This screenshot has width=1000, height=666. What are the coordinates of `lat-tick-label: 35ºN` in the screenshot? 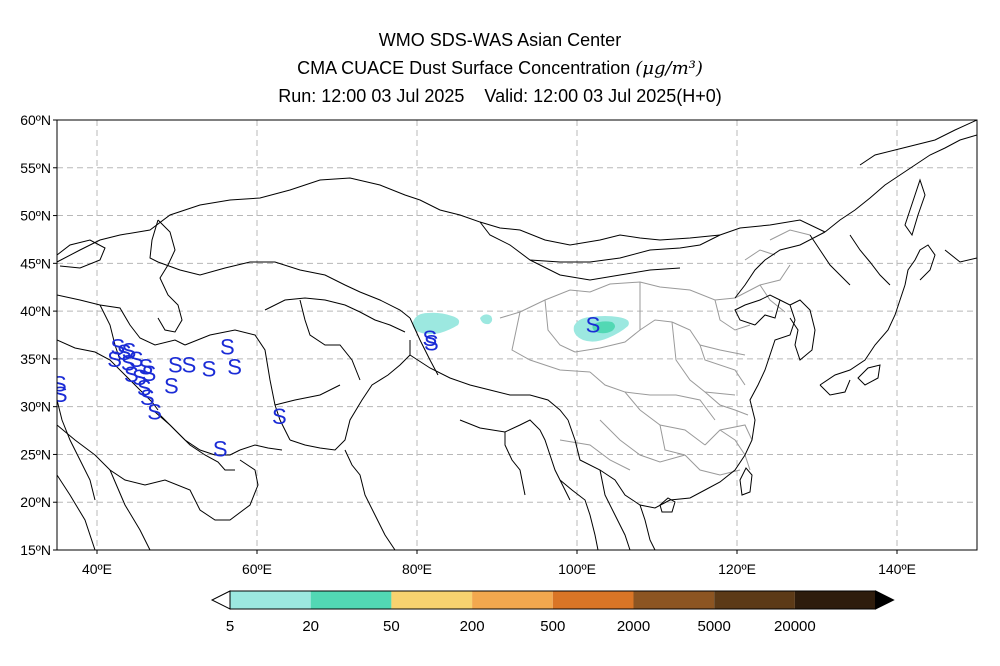 It's located at (35, 359).